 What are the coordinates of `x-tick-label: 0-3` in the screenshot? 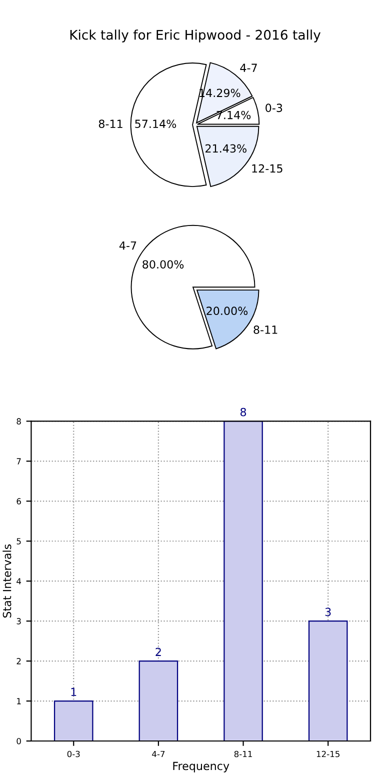 It's located at (73, 754).